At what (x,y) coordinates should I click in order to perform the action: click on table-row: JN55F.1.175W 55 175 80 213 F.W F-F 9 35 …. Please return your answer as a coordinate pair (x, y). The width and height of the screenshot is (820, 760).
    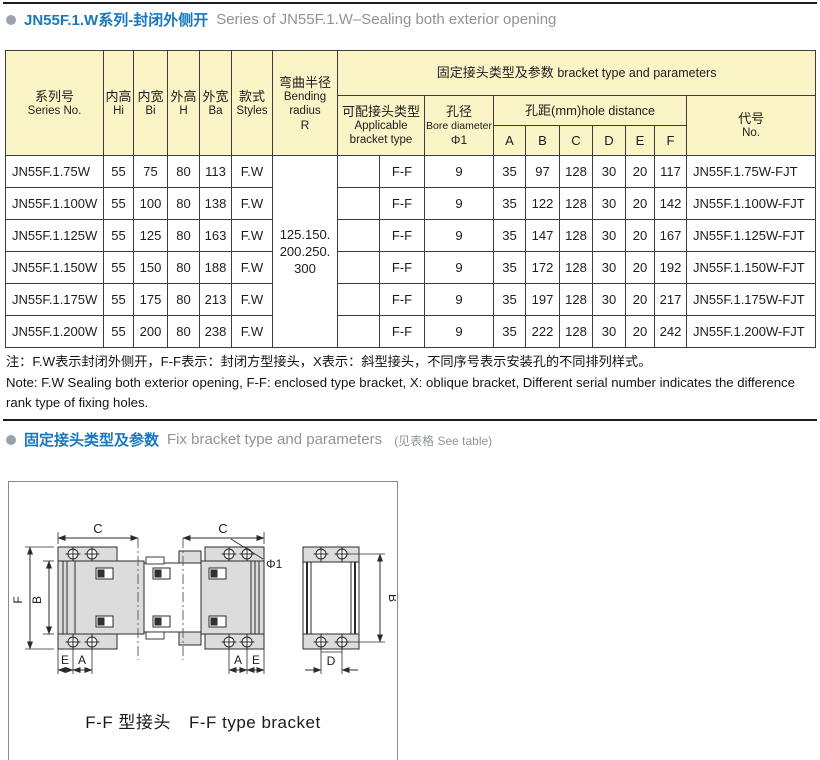
    Looking at the image, I should click on (411, 299).